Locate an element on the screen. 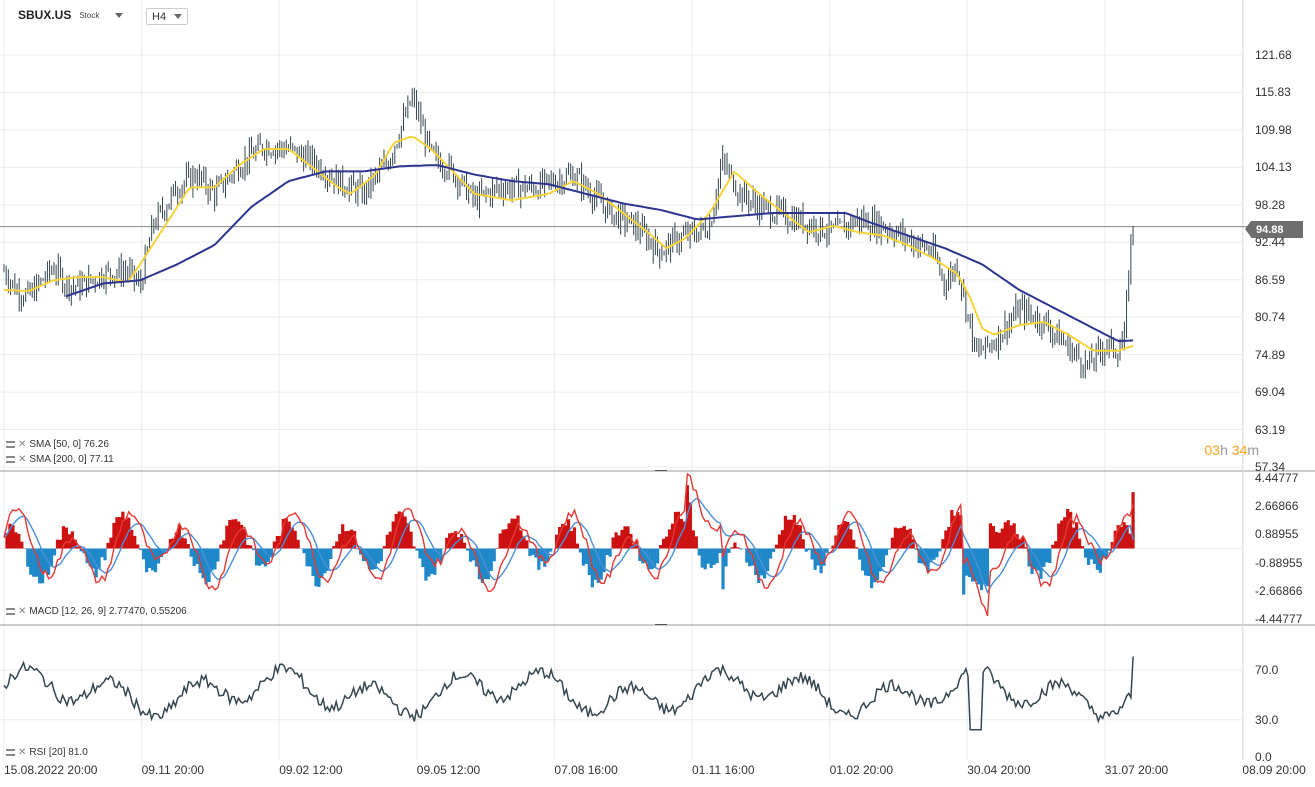 The image size is (1315, 787). x-tick-label: 01.11 16:00 is located at coordinates (723, 770).